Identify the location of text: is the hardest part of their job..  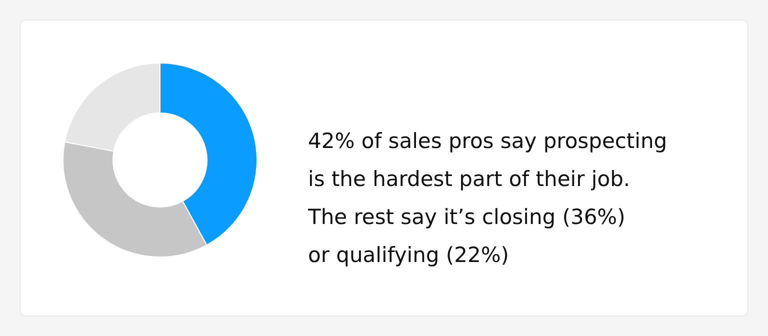
(469, 179).